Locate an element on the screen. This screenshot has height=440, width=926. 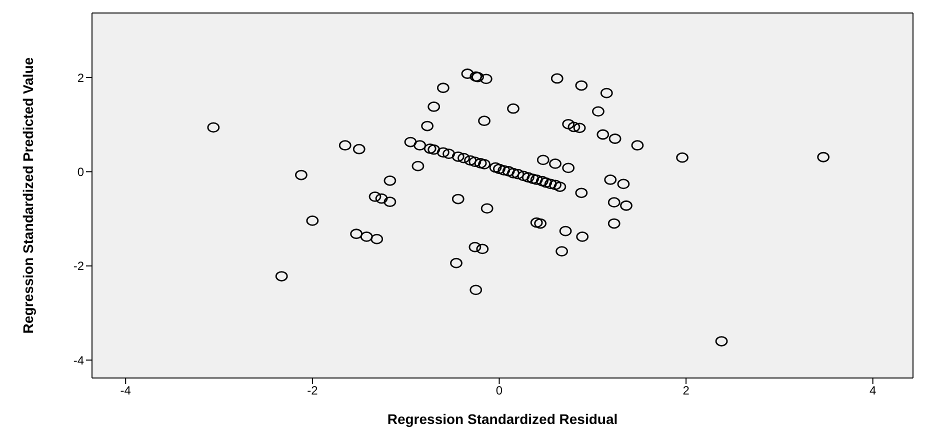
x-tick-label: 0 is located at coordinates (499, 391).